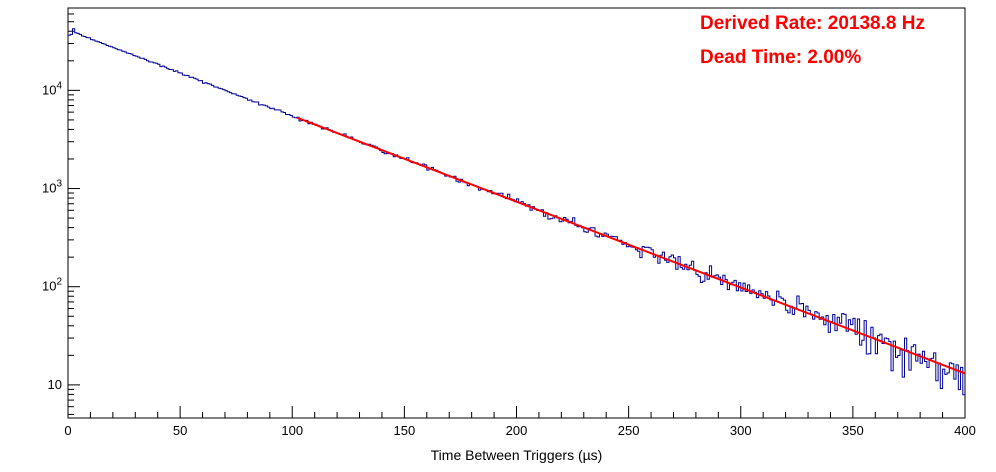  What do you see at coordinates (781, 57) in the screenshot?
I see `dead-time-label: Dead Time: 2.00%` at bounding box center [781, 57].